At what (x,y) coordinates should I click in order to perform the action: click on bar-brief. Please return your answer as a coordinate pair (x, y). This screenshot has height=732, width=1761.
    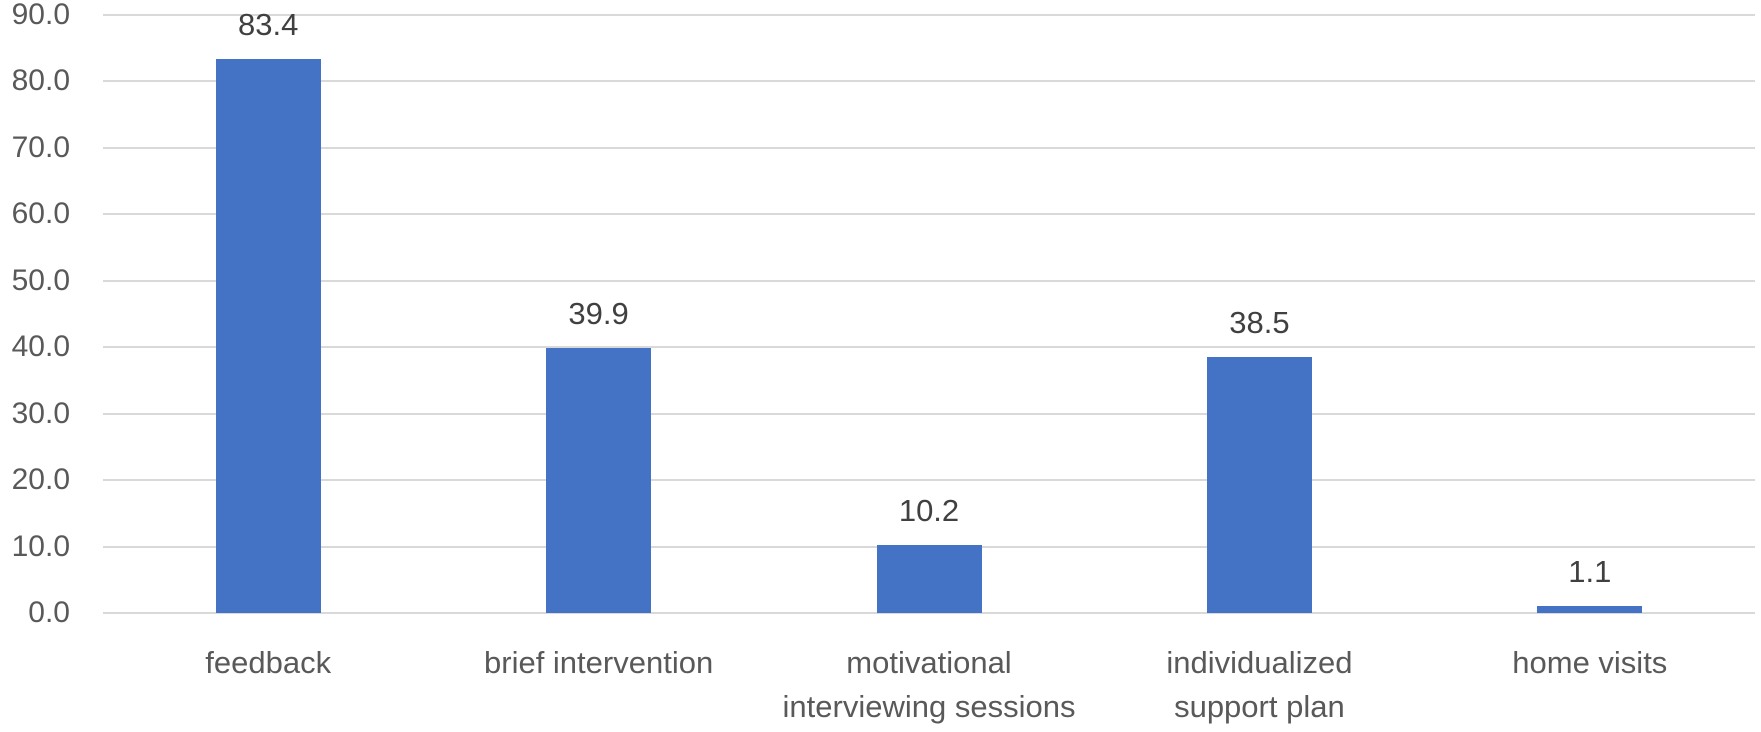
    Looking at the image, I should click on (599, 480).